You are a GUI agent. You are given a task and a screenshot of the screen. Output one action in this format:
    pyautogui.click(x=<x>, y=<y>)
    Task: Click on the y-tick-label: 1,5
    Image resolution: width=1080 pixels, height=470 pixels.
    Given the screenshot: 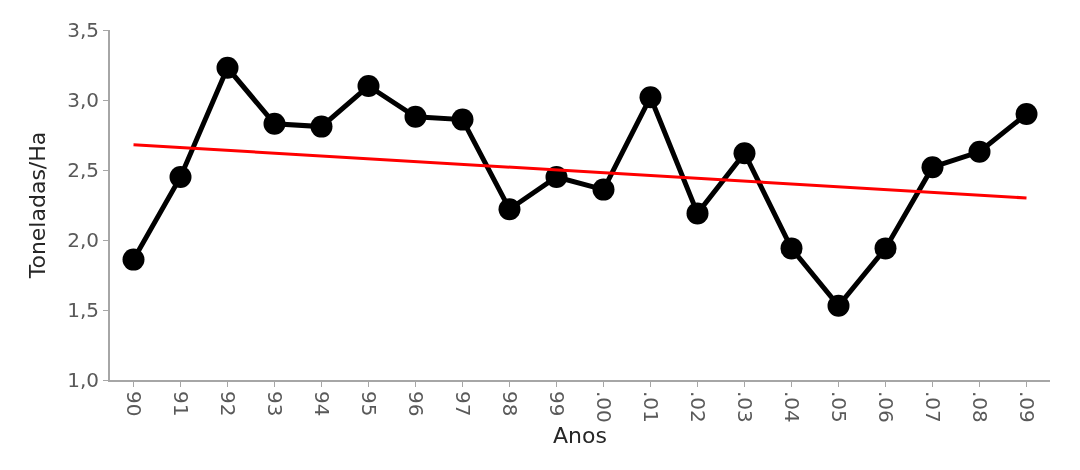 What is the action you would take?
    pyautogui.click(x=83, y=310)
    